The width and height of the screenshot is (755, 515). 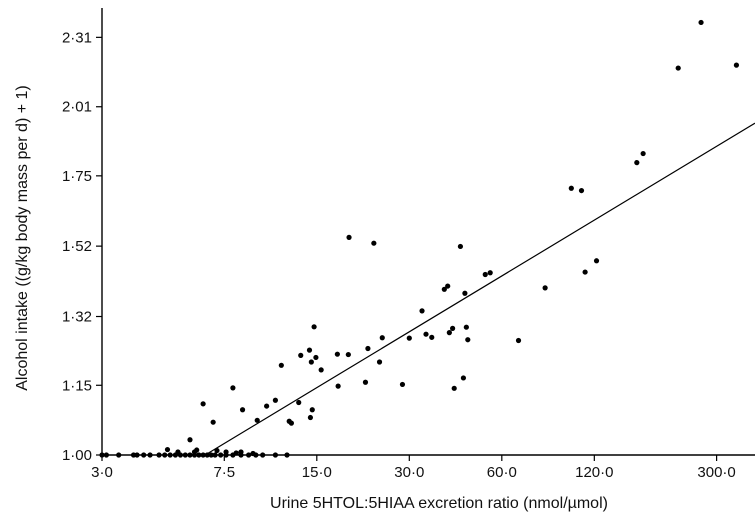 I want to click on x-tick-label: 30·0, so click(x=409, y=472).